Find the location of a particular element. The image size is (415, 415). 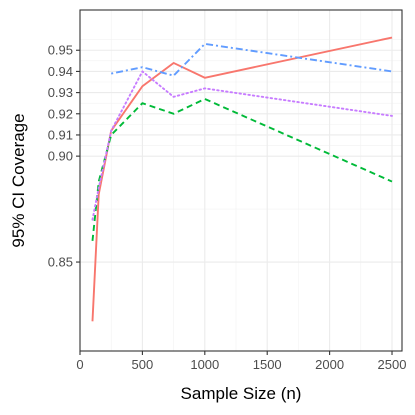

x-axis-title: Sample Size (n) is located at coordinates (241, 393).